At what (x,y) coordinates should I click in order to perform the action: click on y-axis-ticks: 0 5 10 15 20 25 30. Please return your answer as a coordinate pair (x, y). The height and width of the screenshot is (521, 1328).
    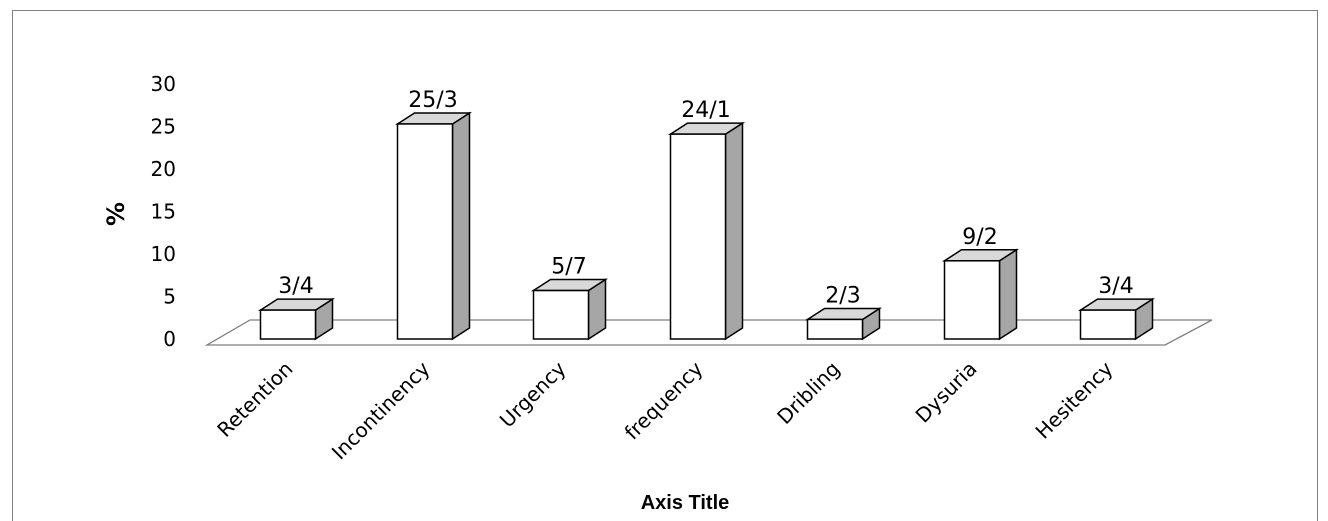
    Looking at the image, I should click on (163, 211).